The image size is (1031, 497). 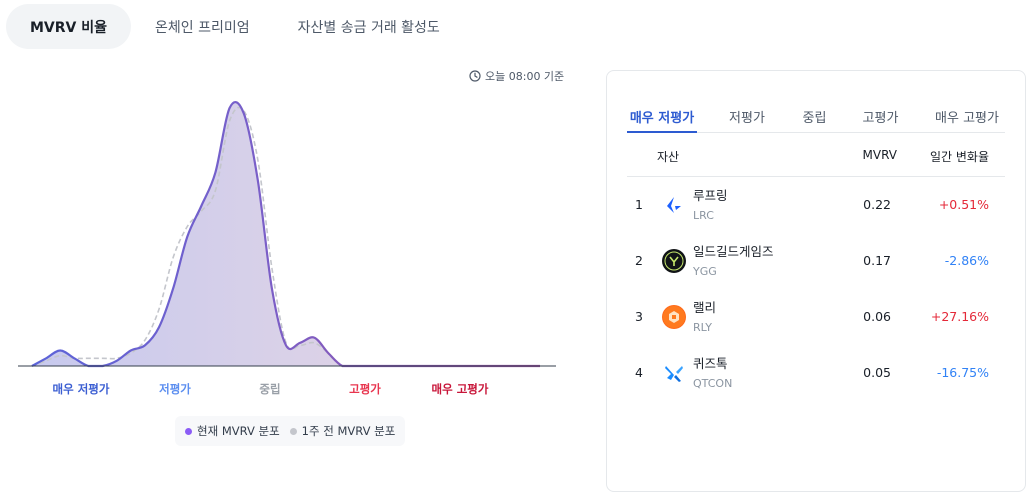 I want to click on zone-label-very-overvalued: 매우 고평가, so click(x=460, y=389).